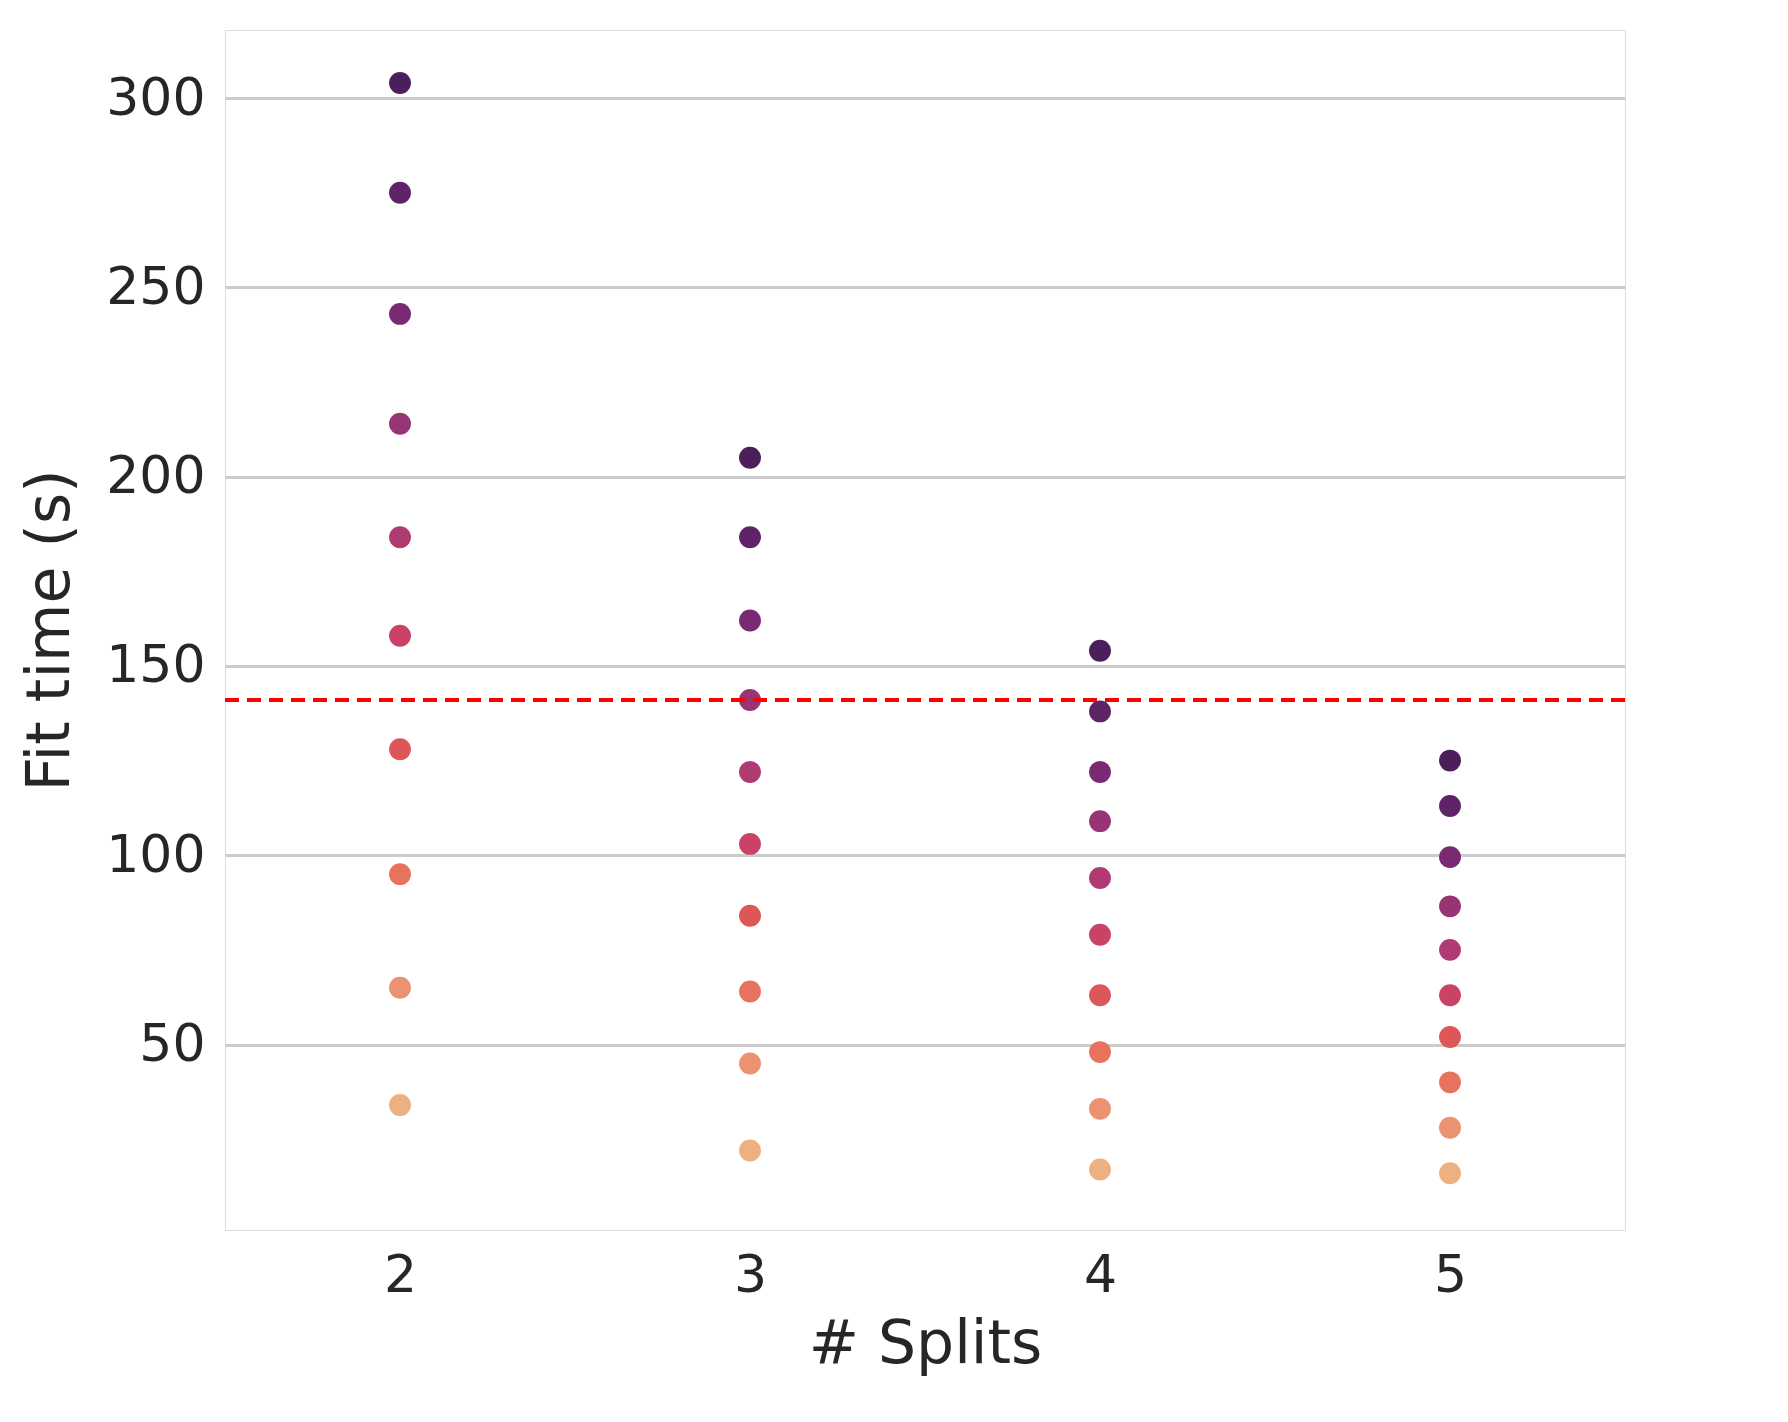 This screenshot has width=1788, height=1422. I want to click on x-tick-label: 5, so click(1450, 1273).